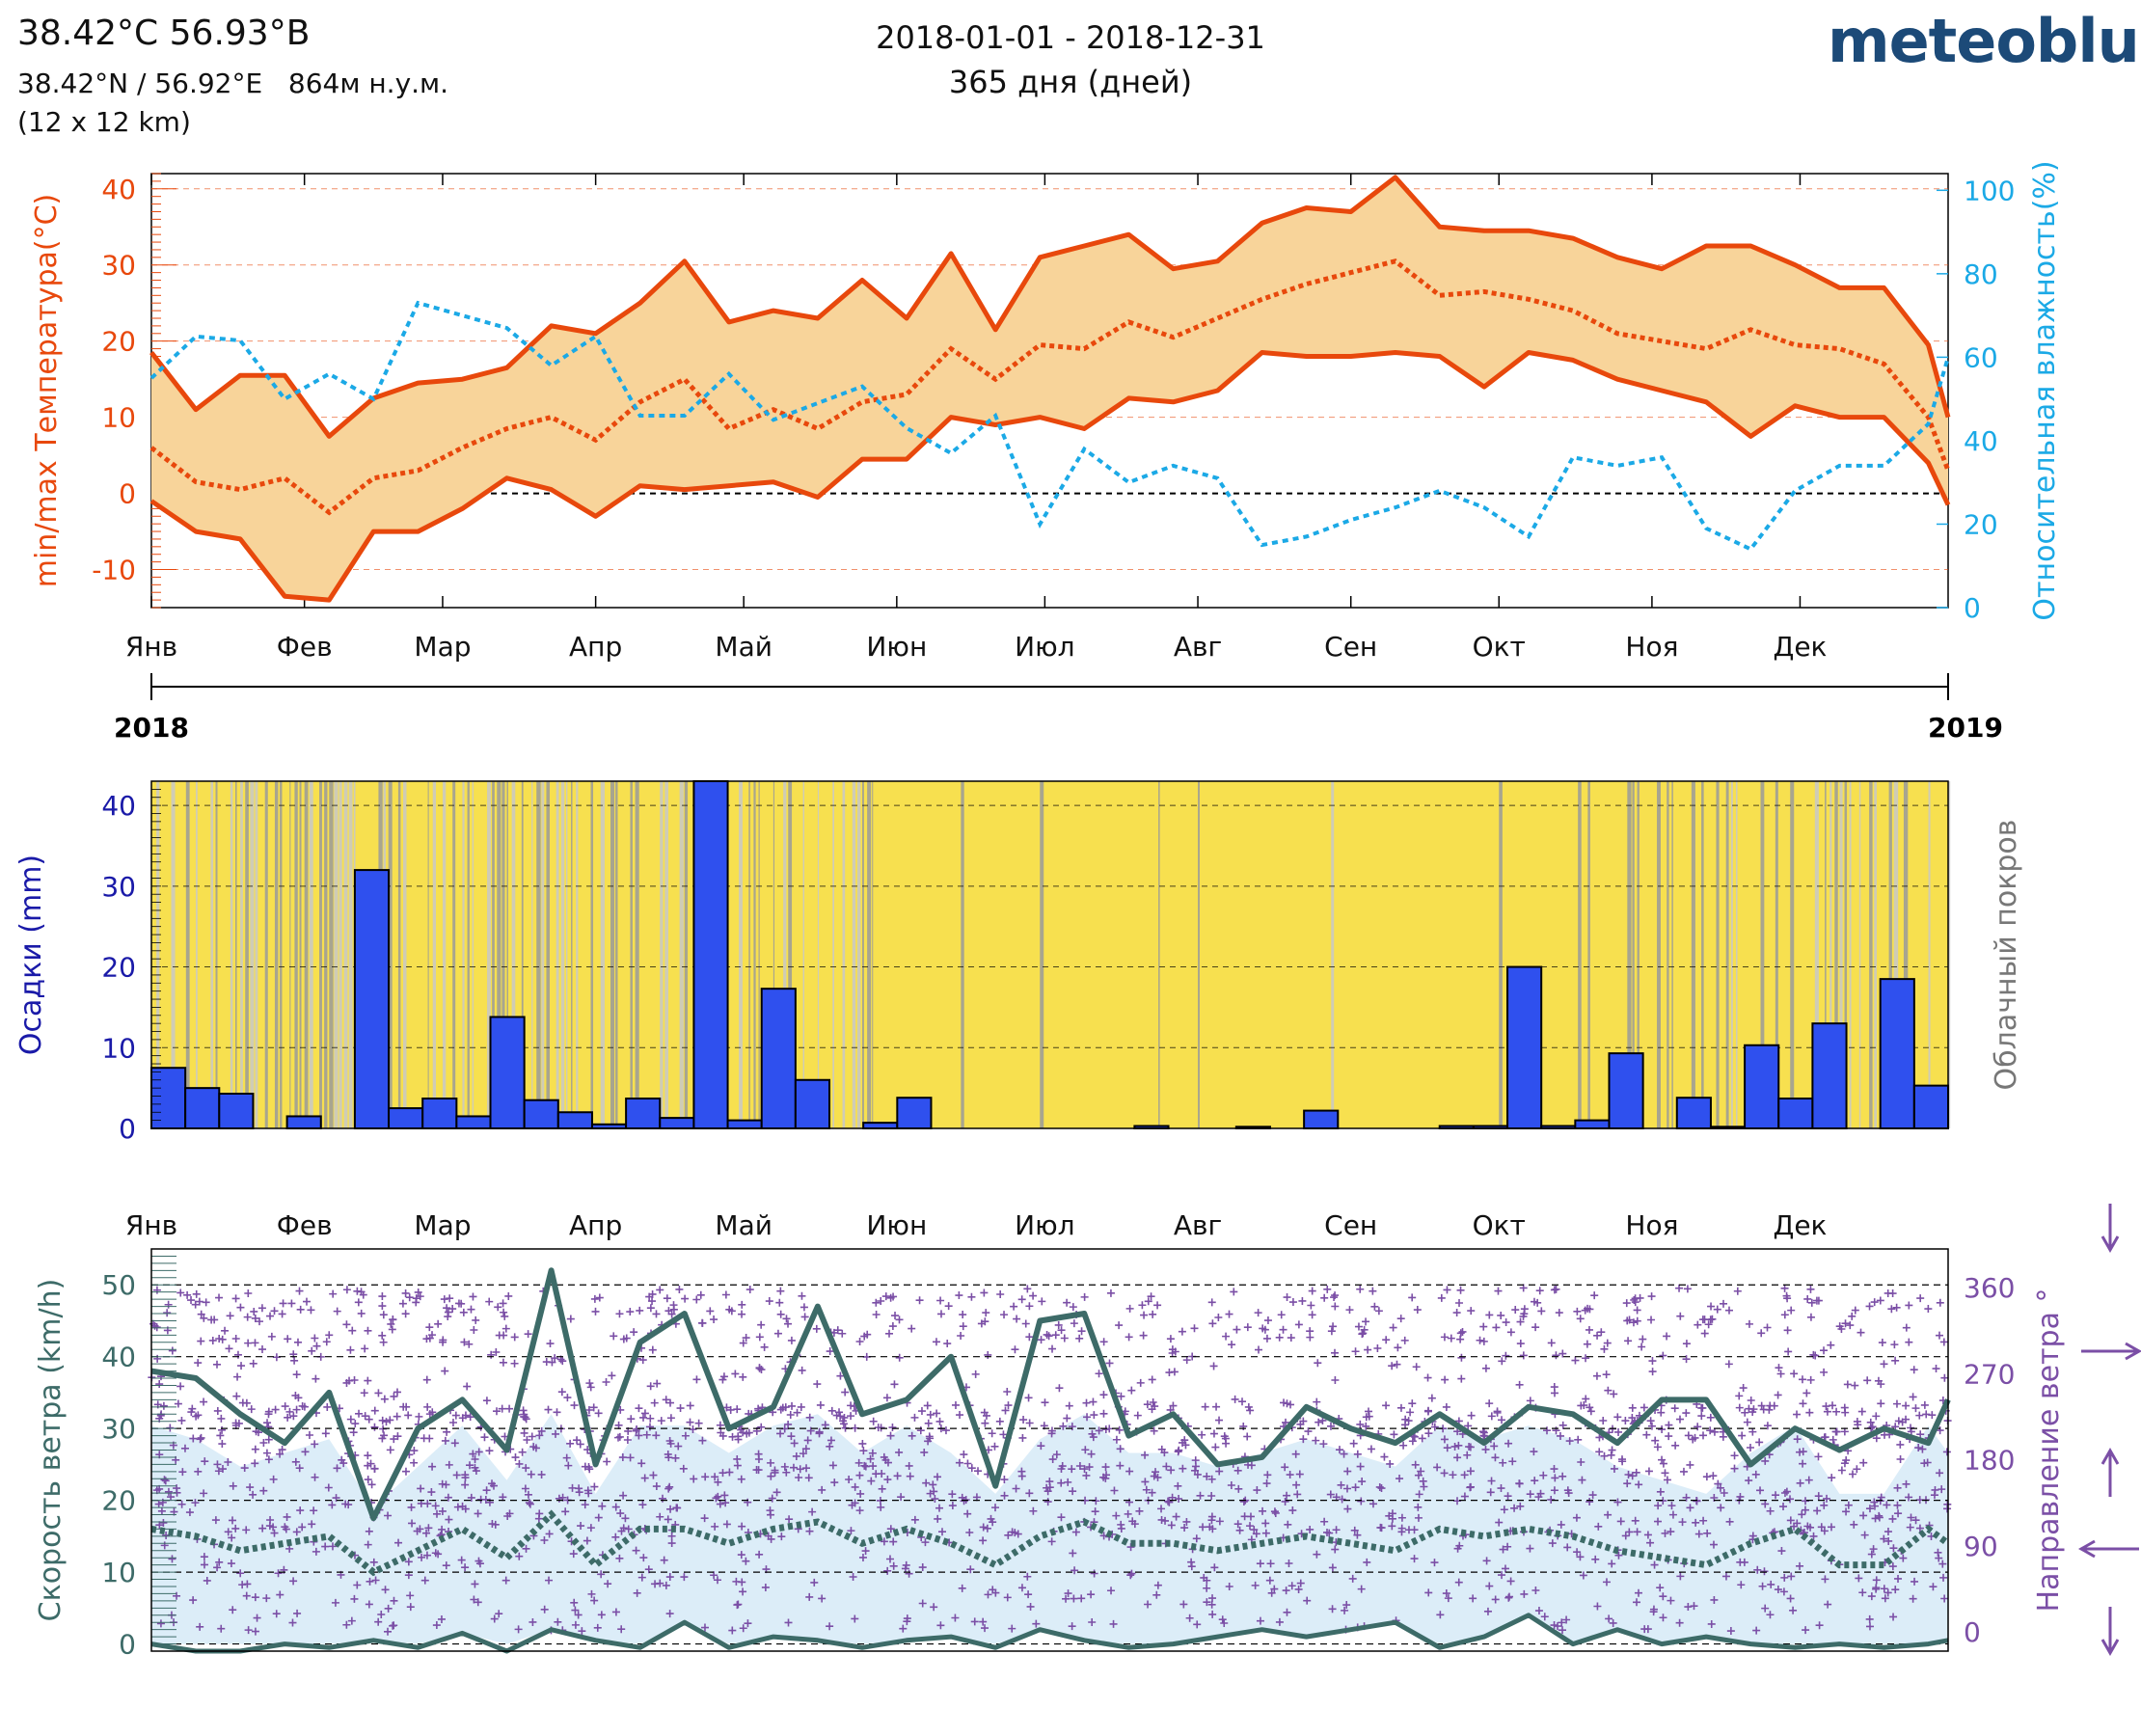 The image size is (2141, 1736). Describe the element at coordinates (1981, 274) in the screenshot. I see `humidity-tick-label: 80` at that location.